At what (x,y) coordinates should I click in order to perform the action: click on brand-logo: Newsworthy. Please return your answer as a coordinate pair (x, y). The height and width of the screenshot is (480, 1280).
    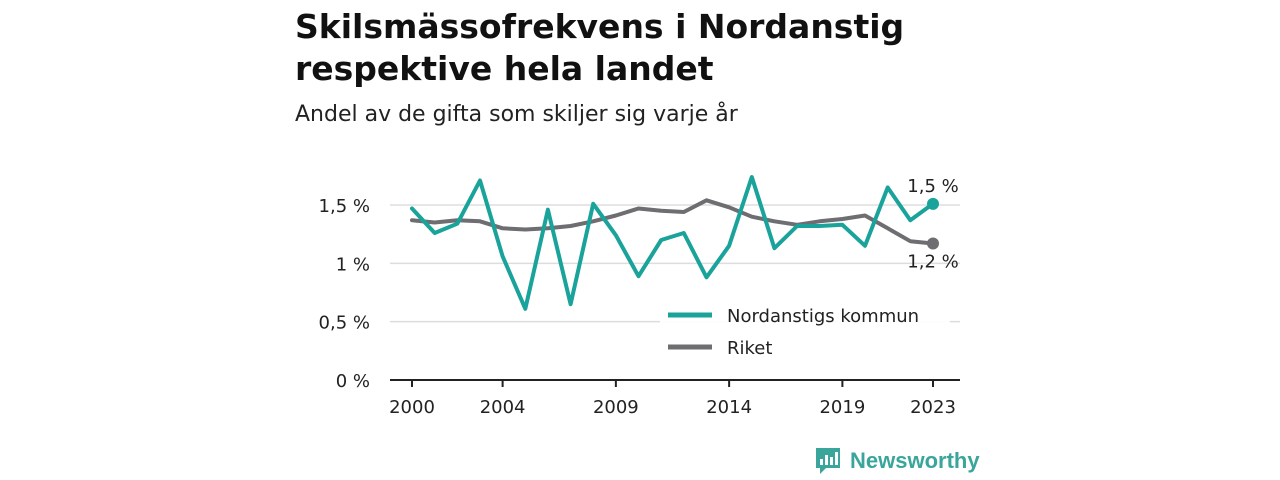
    Looking at the image, I should click on (897, 461).